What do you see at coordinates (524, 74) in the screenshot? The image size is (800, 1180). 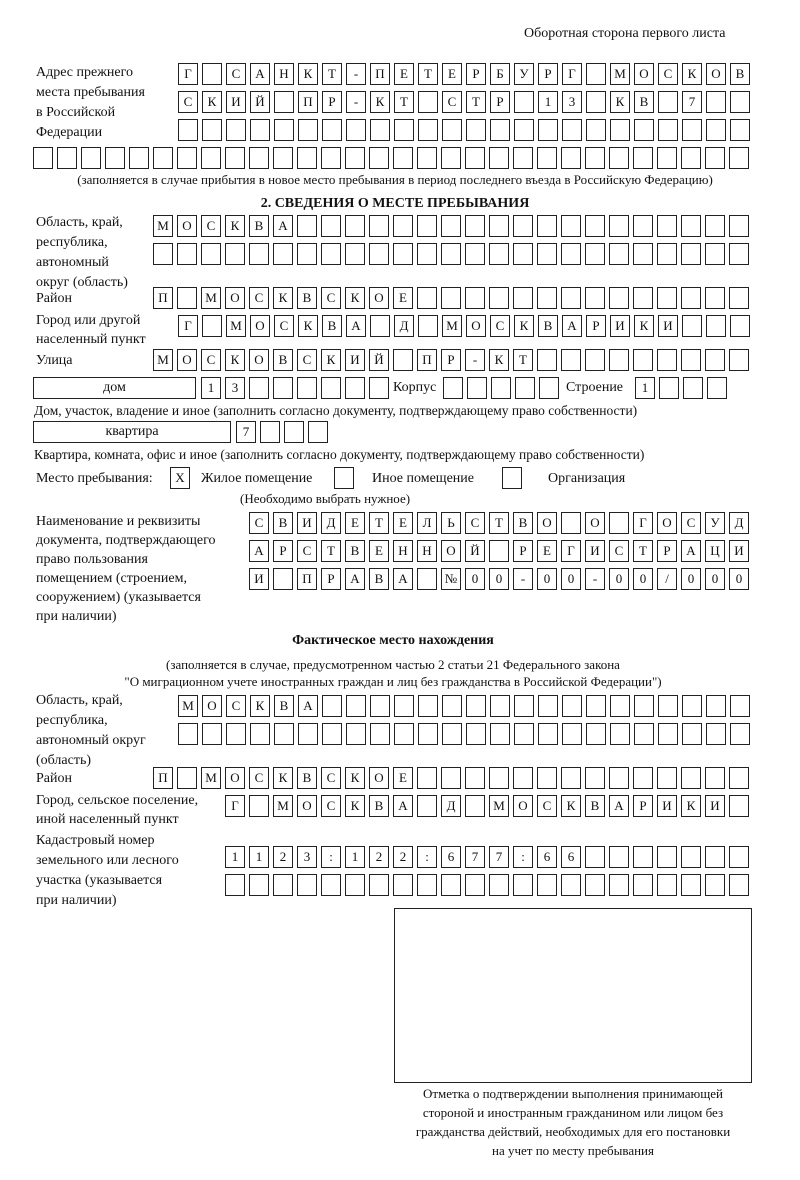 I see `char-cell: У` at bounding box center [524, 74].